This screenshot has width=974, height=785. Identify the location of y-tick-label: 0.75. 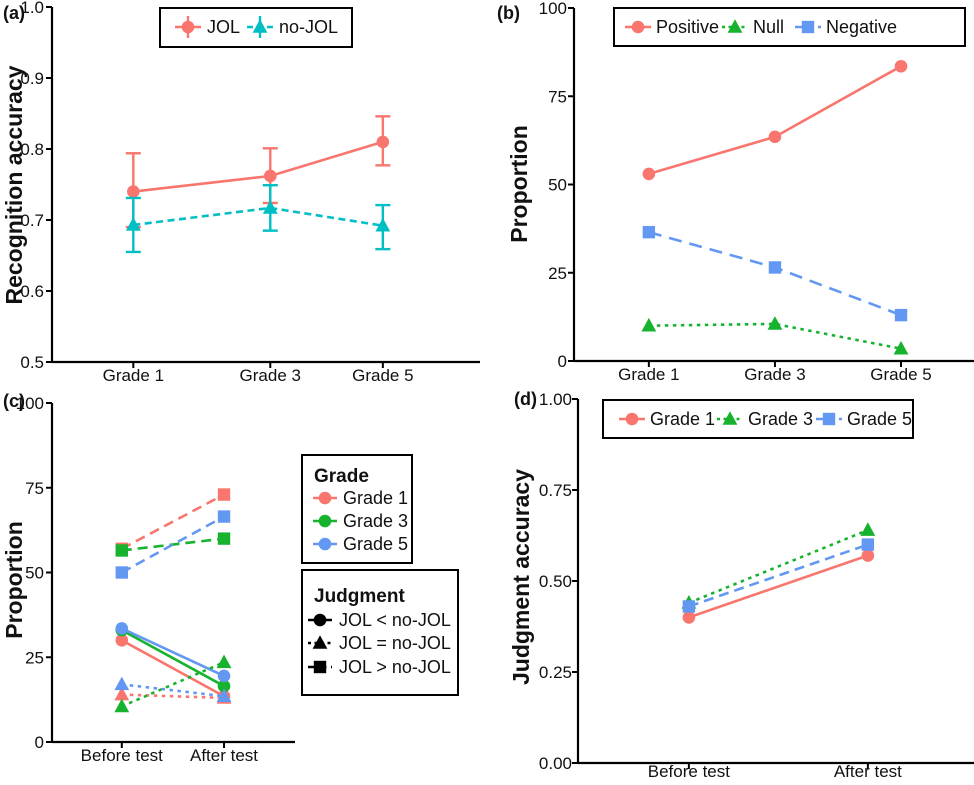
(555, 490).